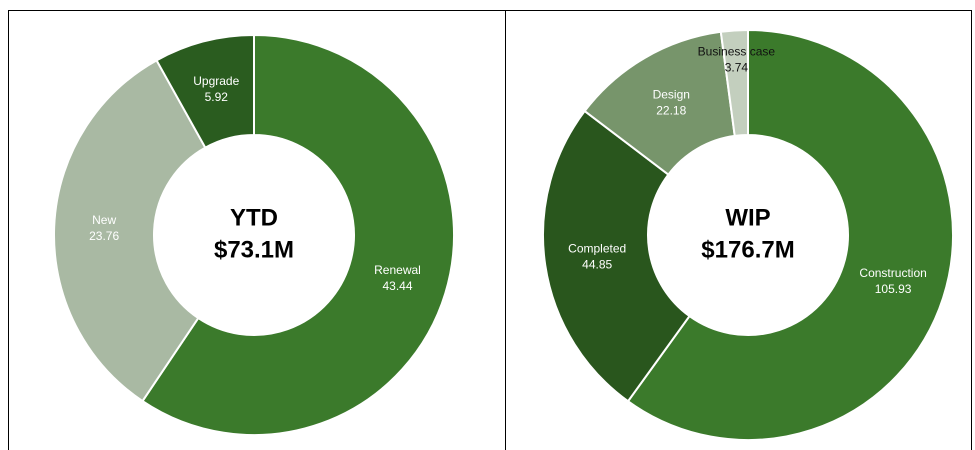  I want to click on segment-name: Upgrade, so click(216, 81).